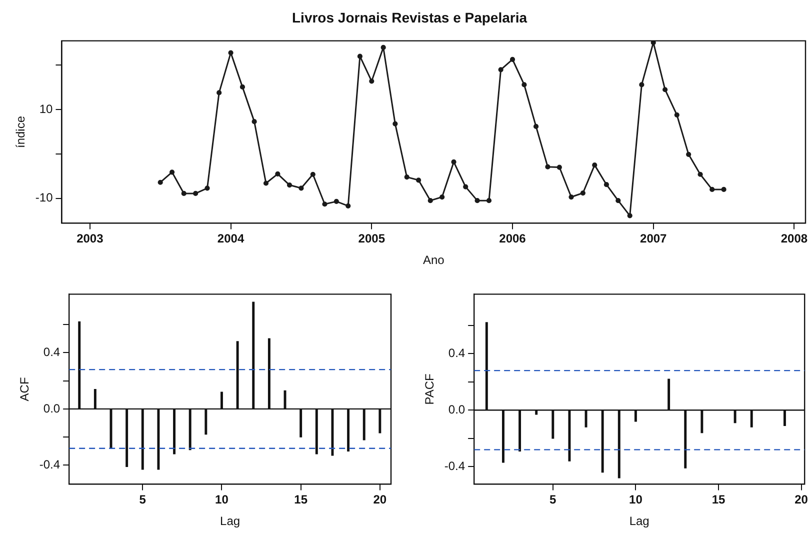  I want to click on x-tick-label: 2008, so click(794, 239).